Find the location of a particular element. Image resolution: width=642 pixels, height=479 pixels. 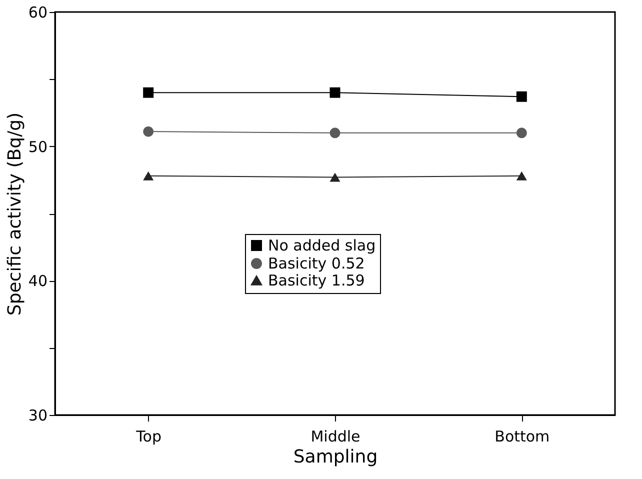

legend-label: Basicity 1.59 is located at coordinates (316, 281).